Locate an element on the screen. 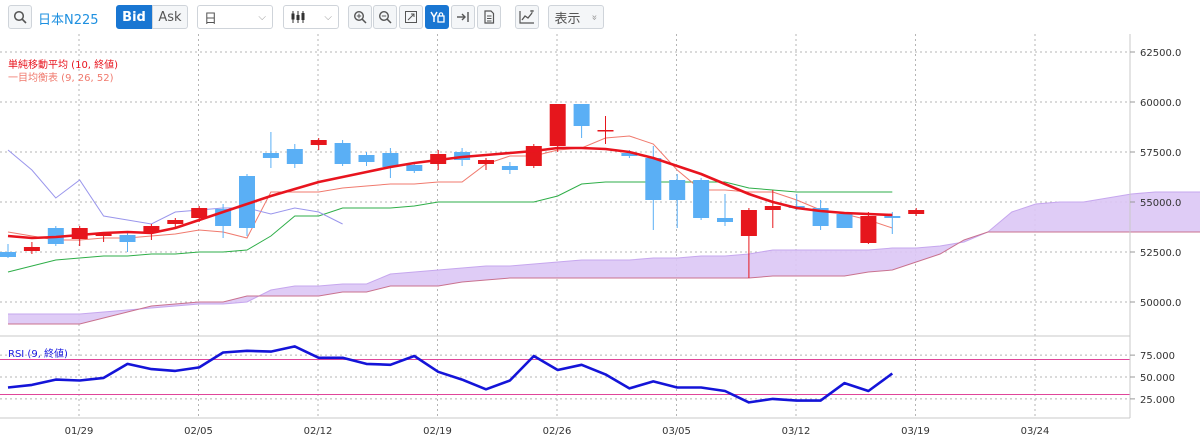 This screenshot has height=439, width=1200. y-tick-label: 55000.0 is located at coordinates (1160, 203).